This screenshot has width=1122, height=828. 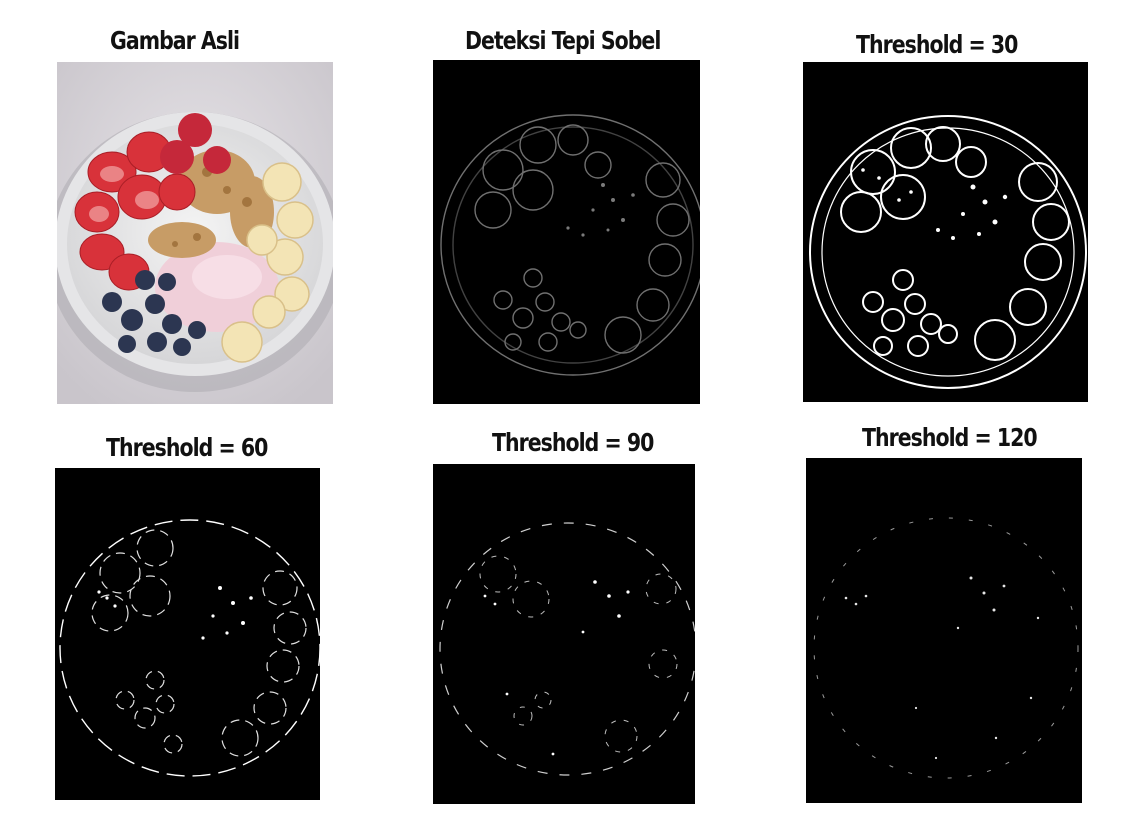 I want to click on threshold-60-image, so click(x=187, y=634).